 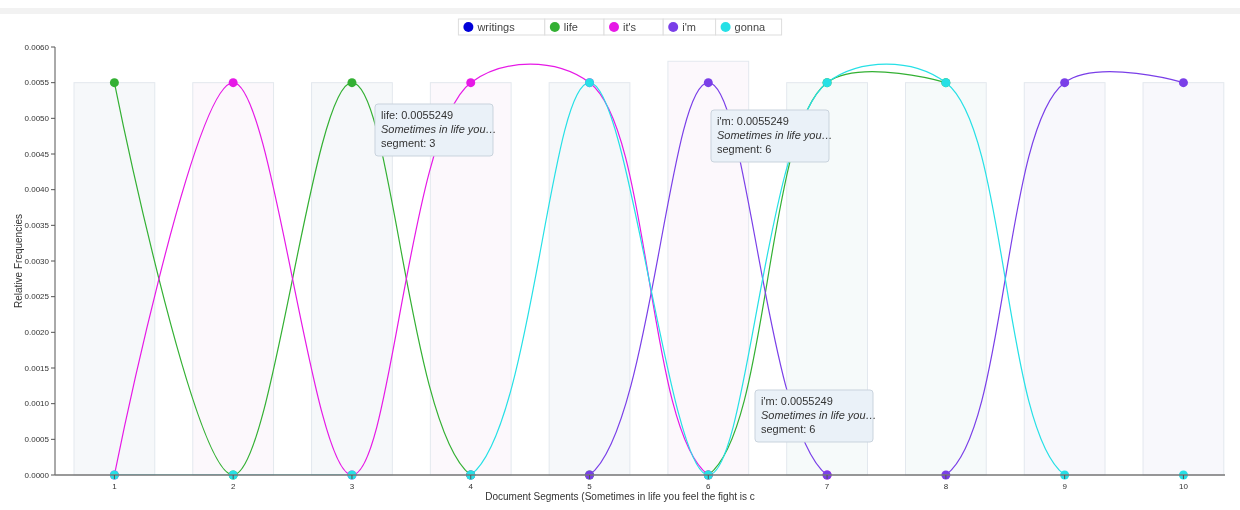 What do you see at coordinates (37, 83) in the screenshot?
I see `y-tick-label: 0.0055` at bounding box center [37, 83].